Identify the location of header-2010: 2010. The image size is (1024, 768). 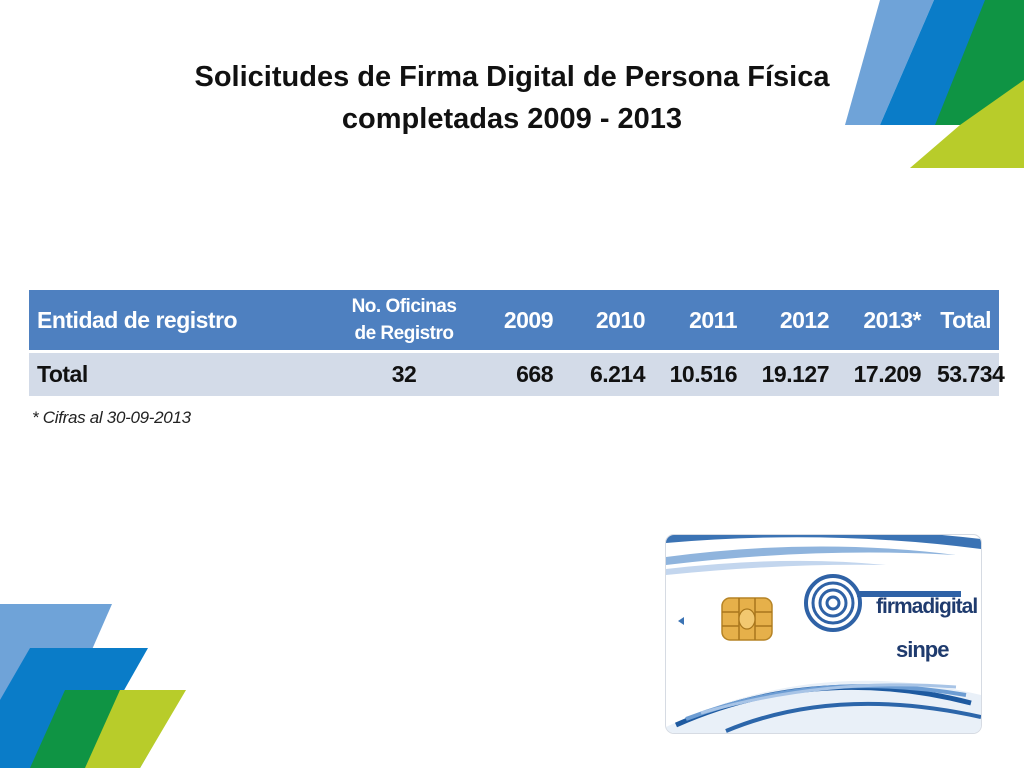
(607, 321).